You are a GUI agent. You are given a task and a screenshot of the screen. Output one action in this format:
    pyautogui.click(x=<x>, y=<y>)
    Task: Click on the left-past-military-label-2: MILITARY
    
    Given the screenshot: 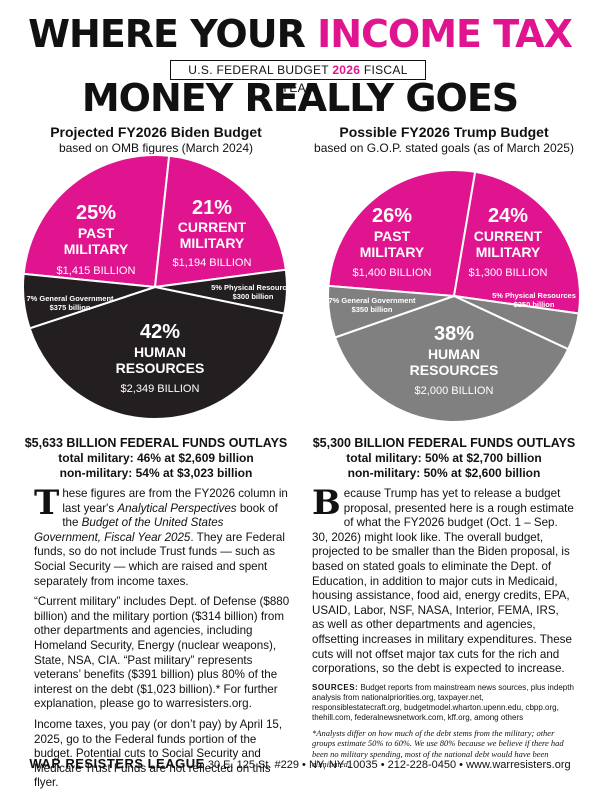 What is the action you would take?
    pyautogui.click(x=96, y=249)
    